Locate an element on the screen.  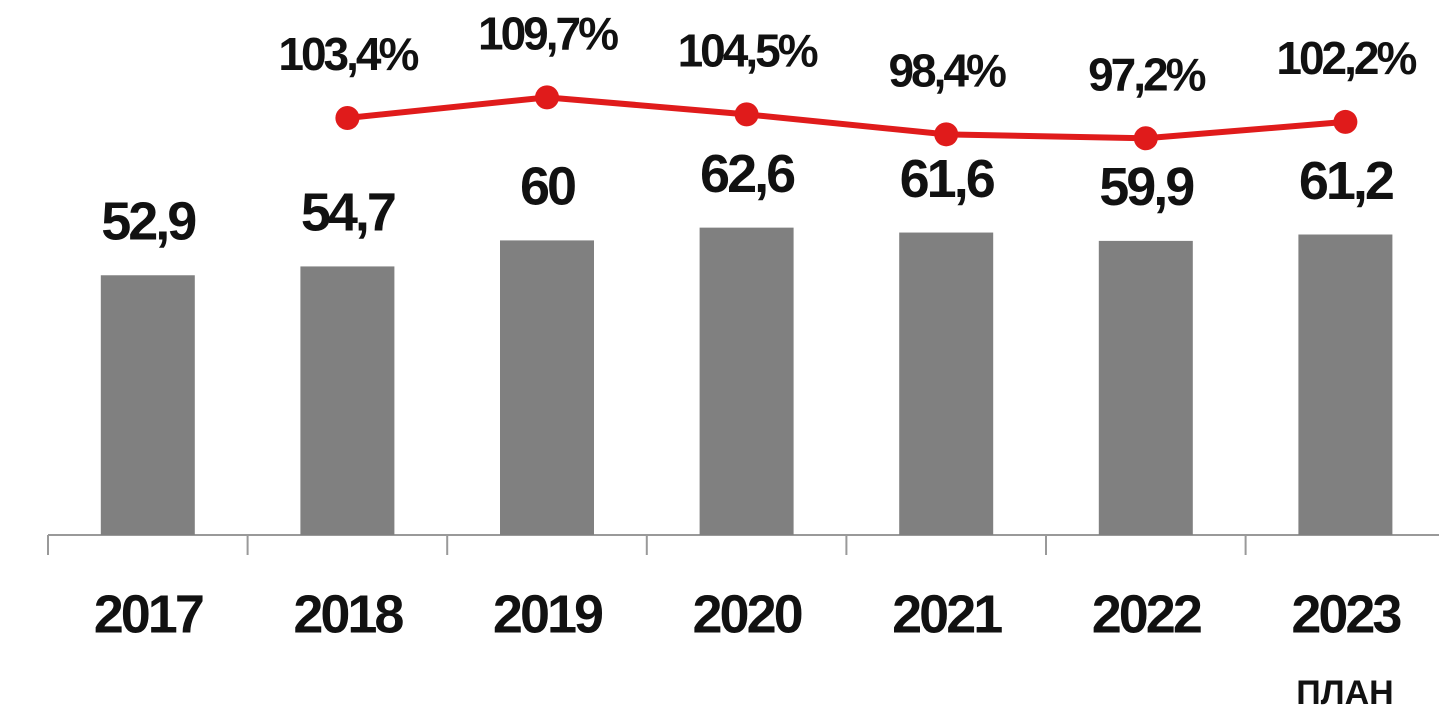
data-label: 61,2 is located at coordinates (1346, 181).